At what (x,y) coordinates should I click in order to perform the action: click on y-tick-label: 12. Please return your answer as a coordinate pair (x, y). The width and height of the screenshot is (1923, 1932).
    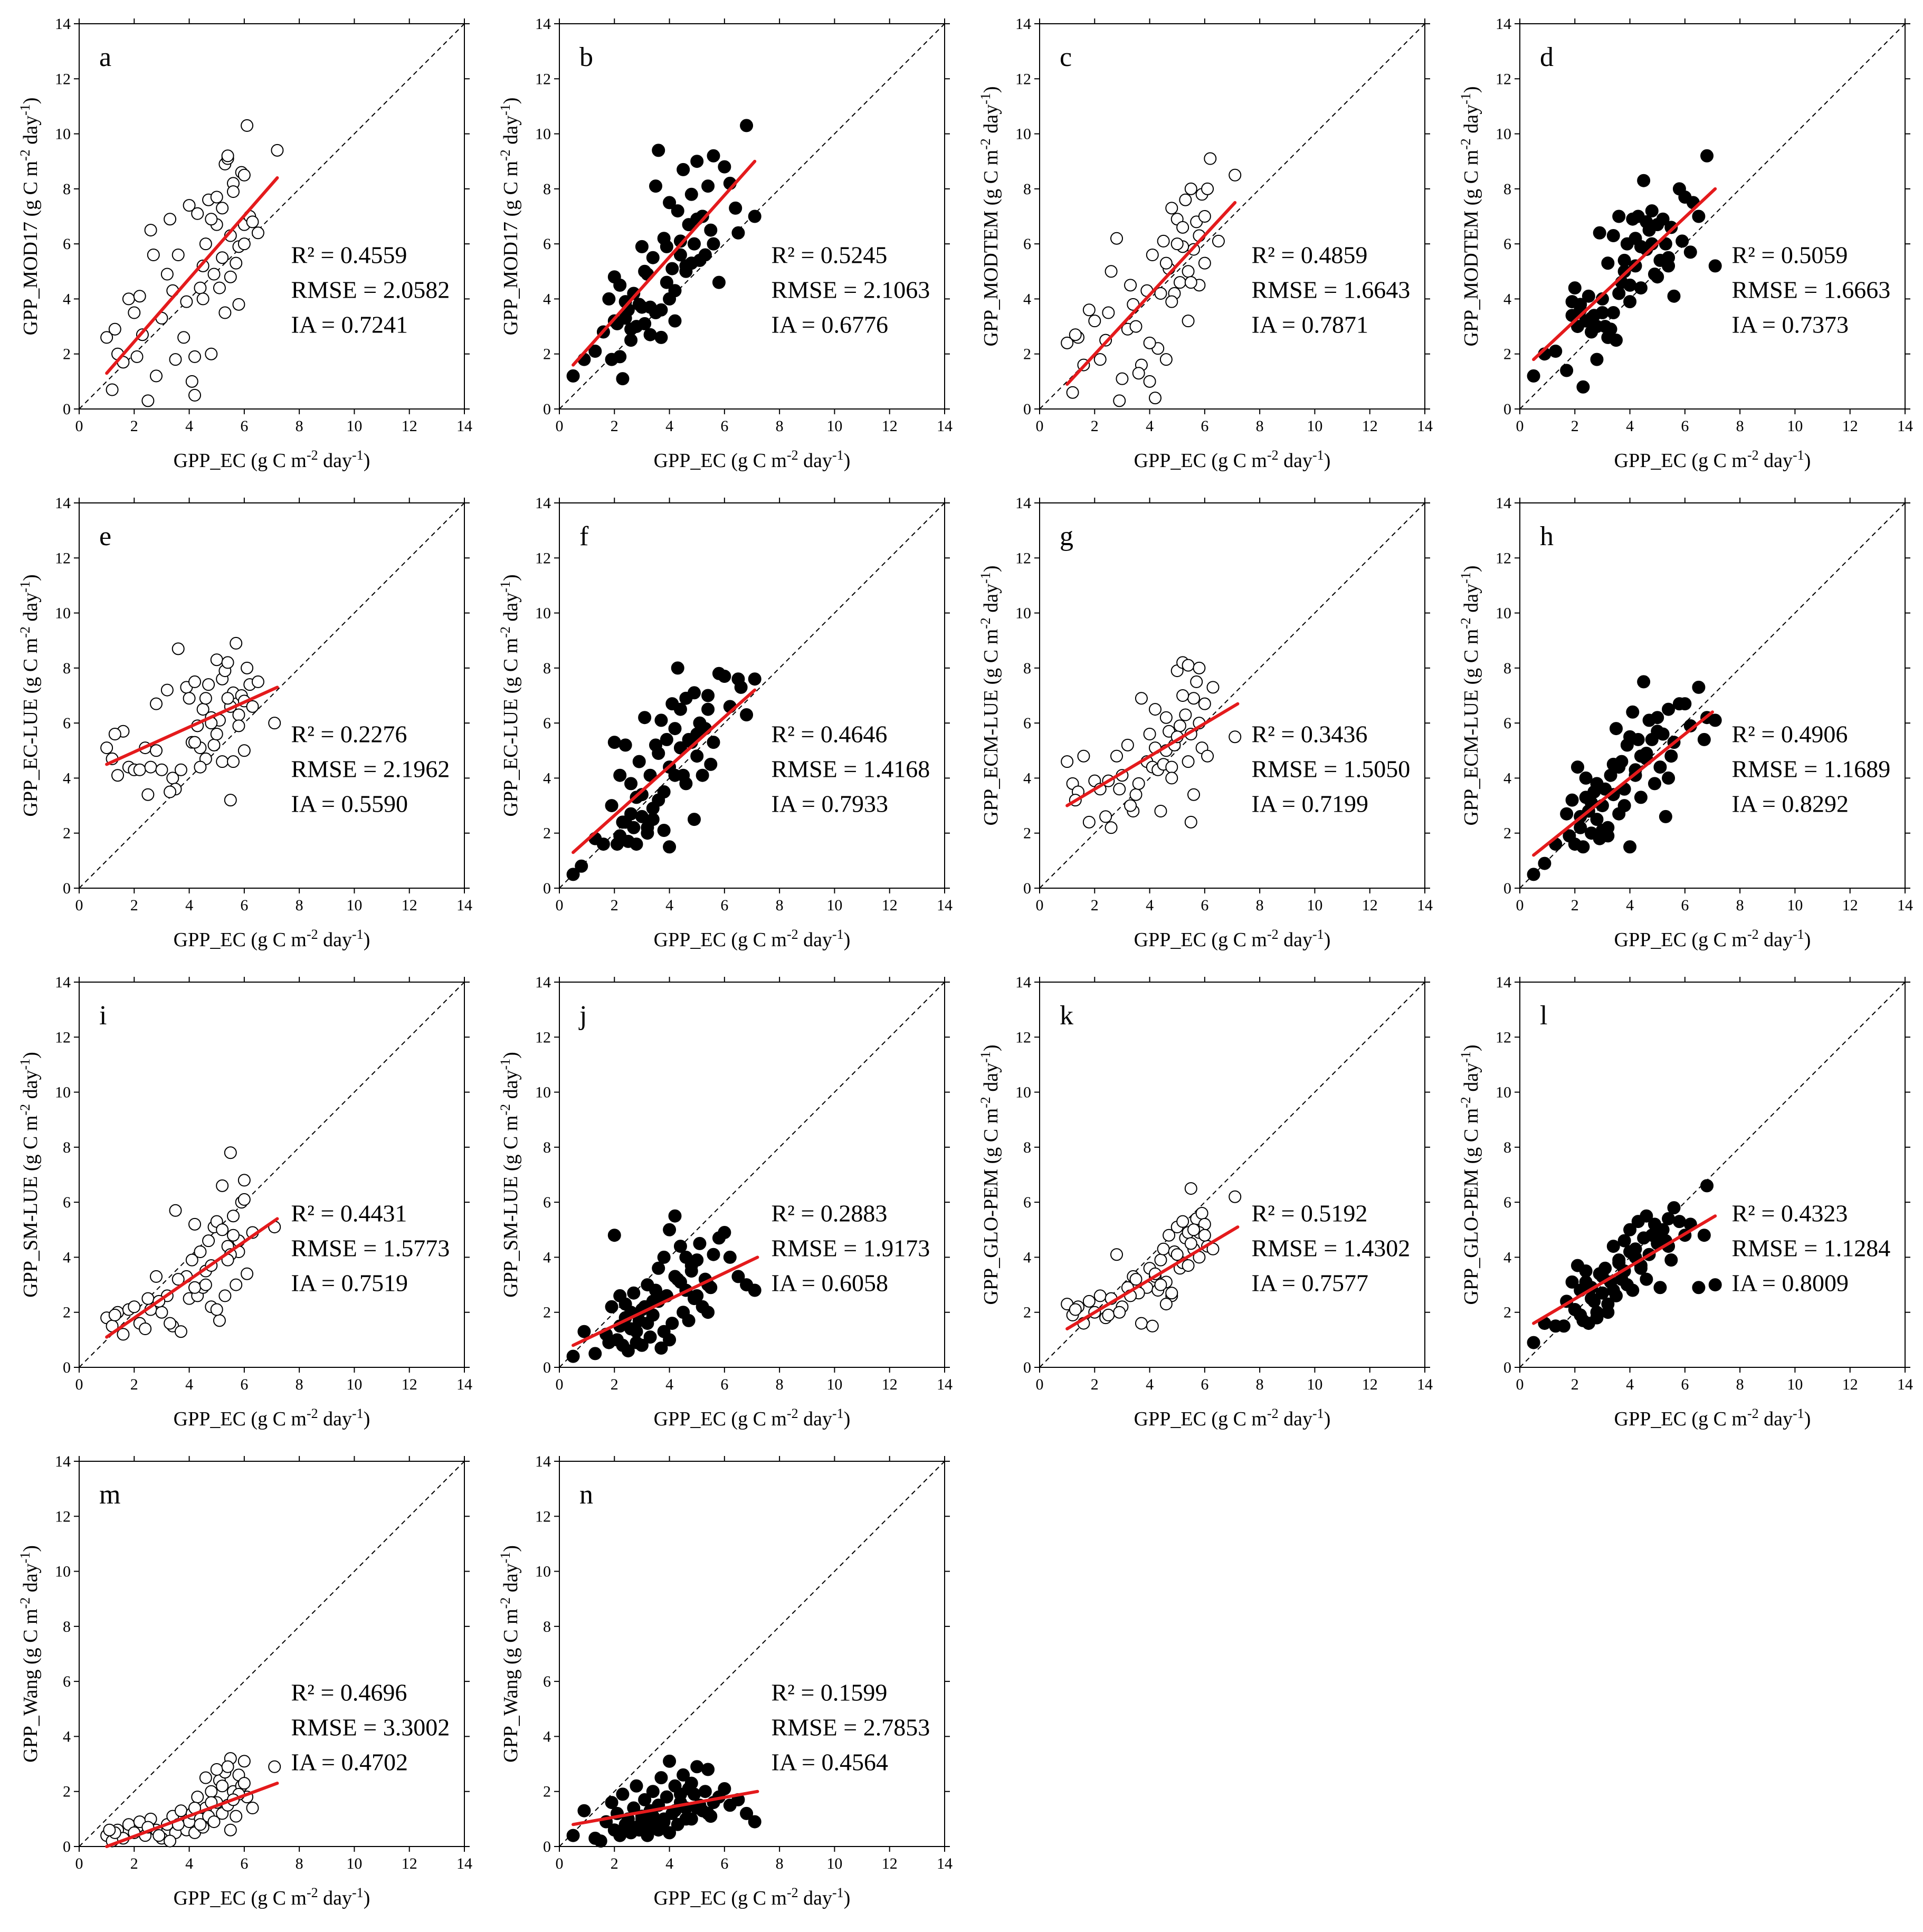
    Looking at the image, I should click on (63, 558).